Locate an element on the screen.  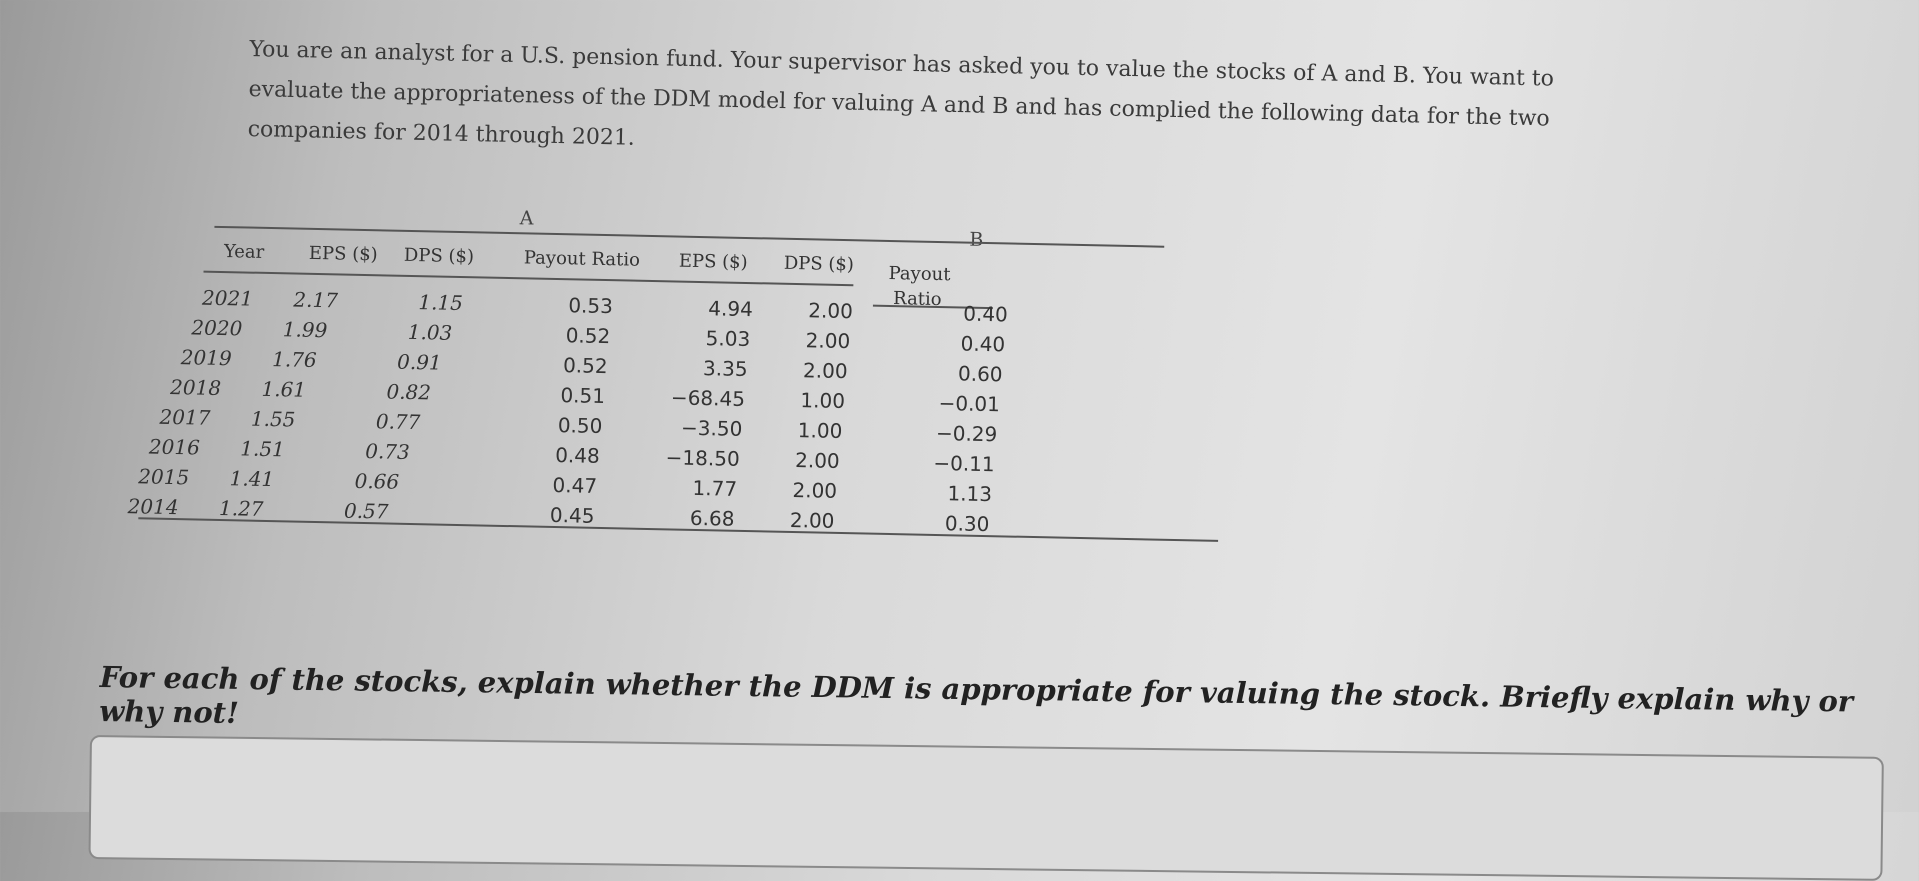
cell-a-dps: 0.77 is located at coordinates (398, 422).